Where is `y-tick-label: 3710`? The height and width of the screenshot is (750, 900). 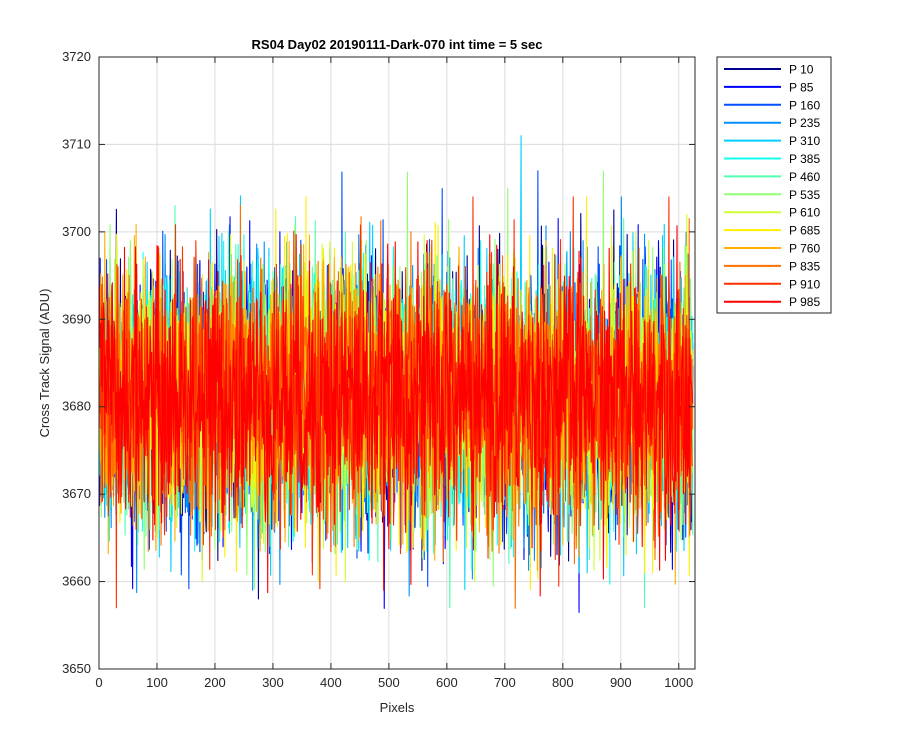
y-tick-label: 3710 is located at coordinates (76, 143).